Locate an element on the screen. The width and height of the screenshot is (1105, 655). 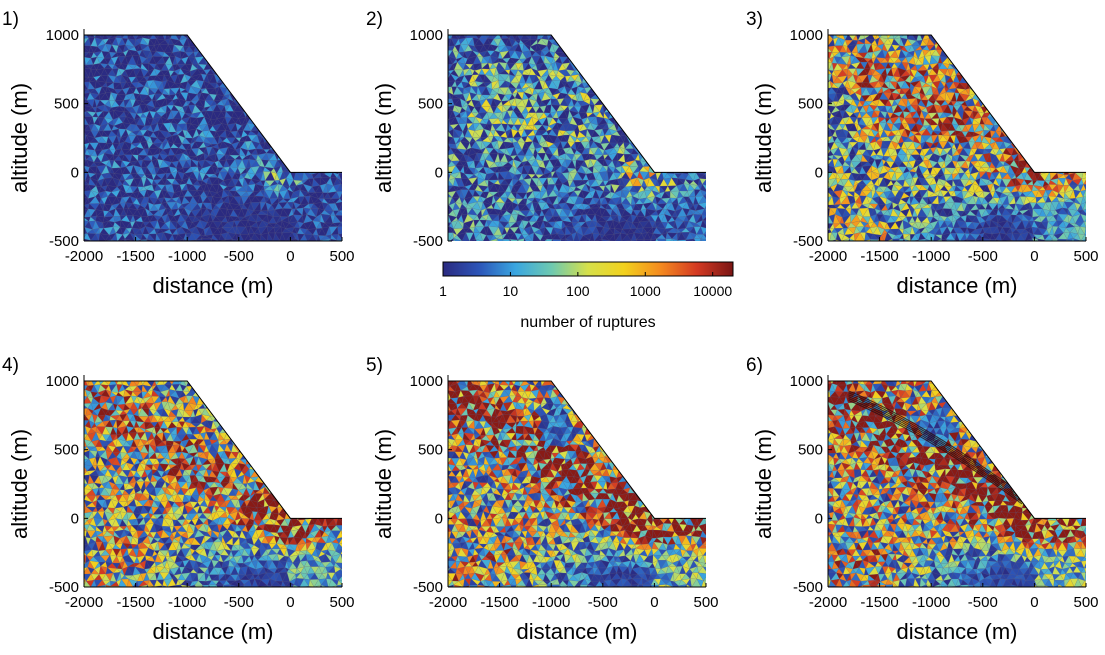
colorbar: 1 10 100 1000 10000 number of ruptures is located at coordinates (586, 296).